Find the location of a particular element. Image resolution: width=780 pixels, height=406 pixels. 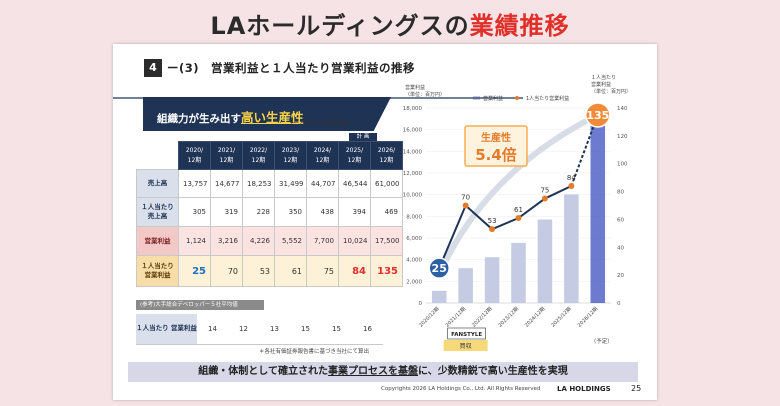

footnote: ＊各社有価証券報告書に基づき当社にて算出 is located at coordinates (314, 352).